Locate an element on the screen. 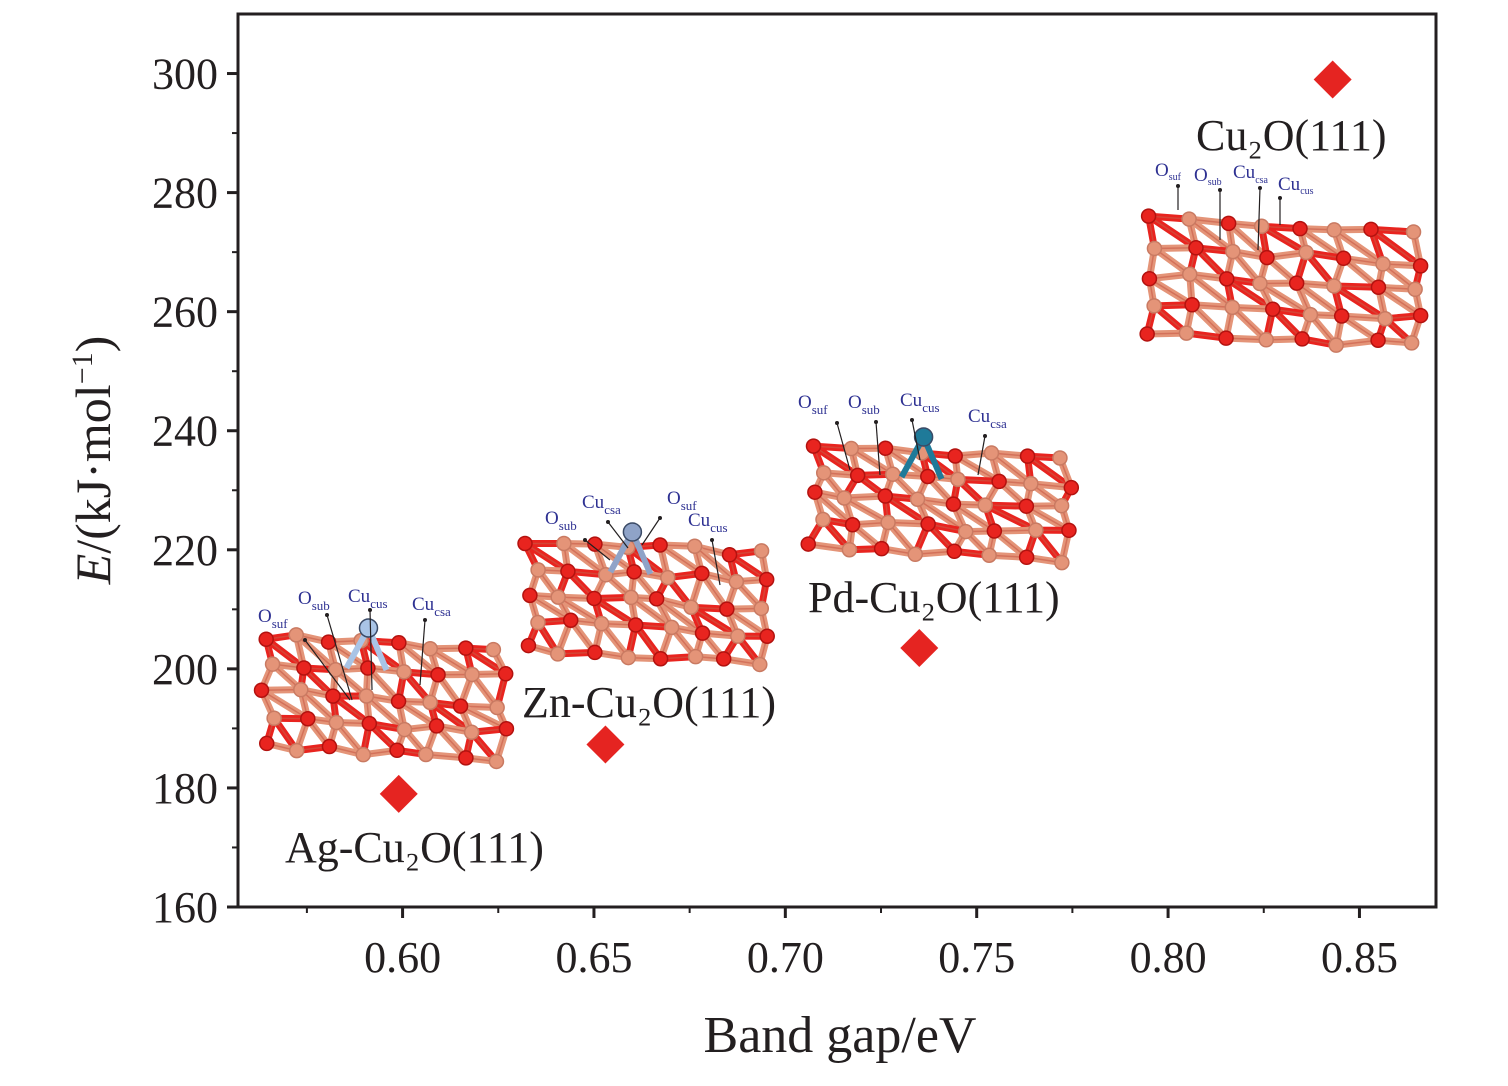 The width and height of the screenshot is (1508, 1086). site-label-sub: sub is located at coordinates (871, 409).